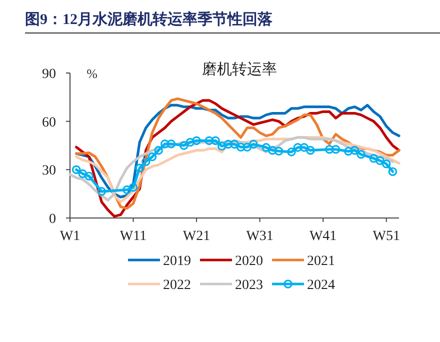 This screenshot has width=440, height=342. What do you see at coordinates (177, 285) in the screenshot?
I see `legend-label: 2022` at bounding box center [177, 285].